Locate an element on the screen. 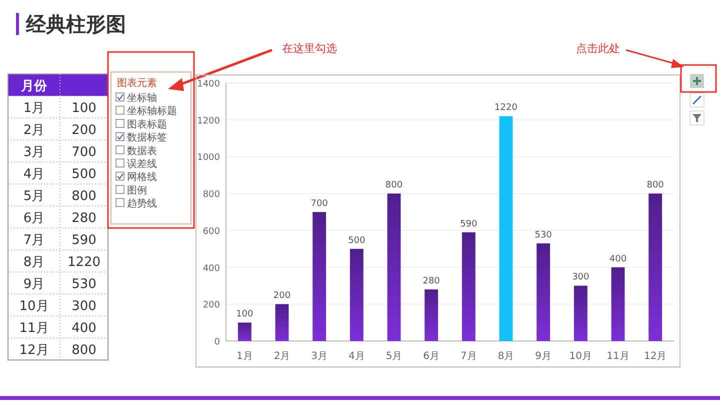  text: 网格线 is located at coordinates (142, 177).